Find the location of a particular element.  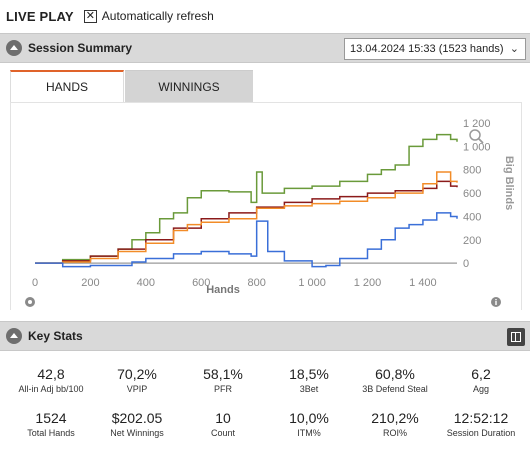

x-axis-label: Hands is located at coordinates (223, 290).